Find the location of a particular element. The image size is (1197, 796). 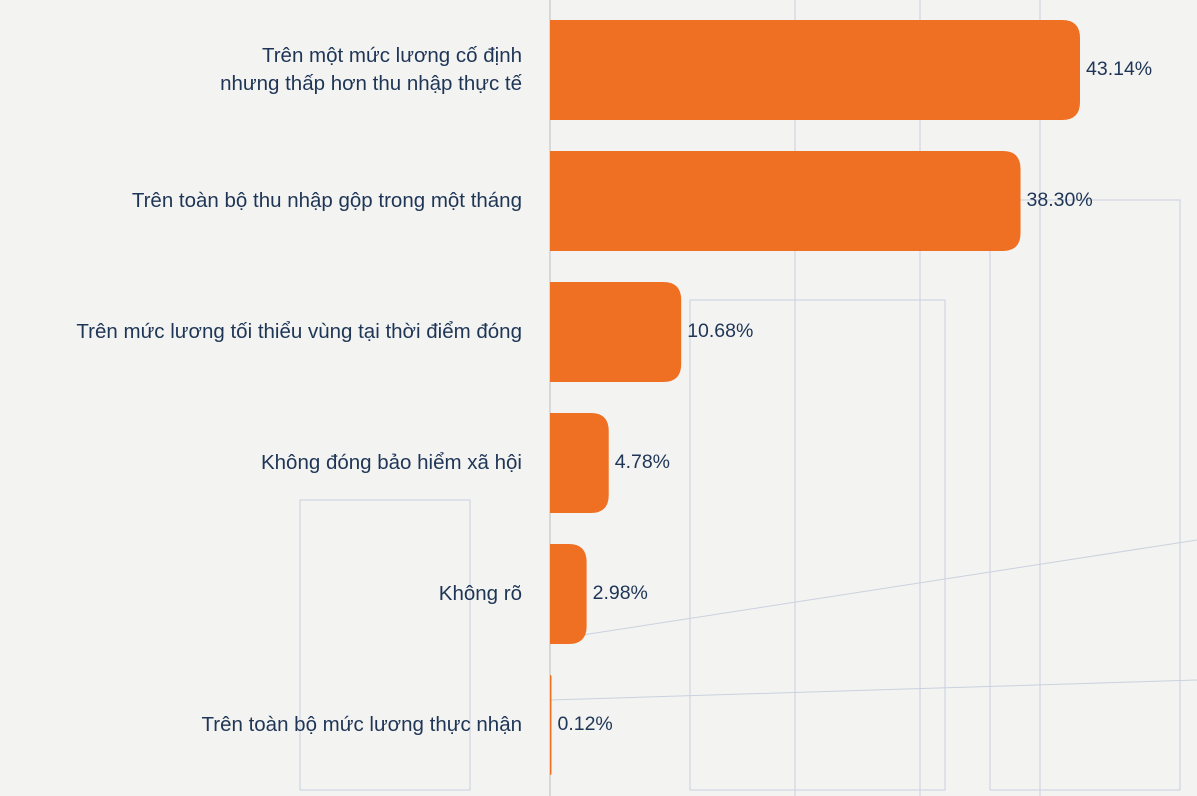

value-label: 43.14% is located at coordinates (1119, 69).